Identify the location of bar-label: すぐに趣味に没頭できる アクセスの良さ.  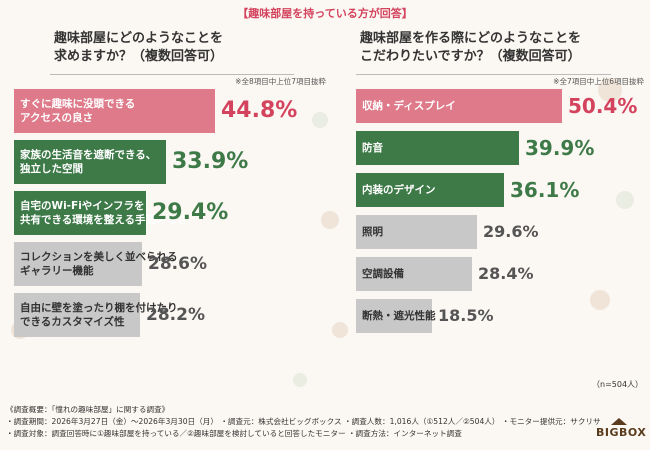
(78, 111).